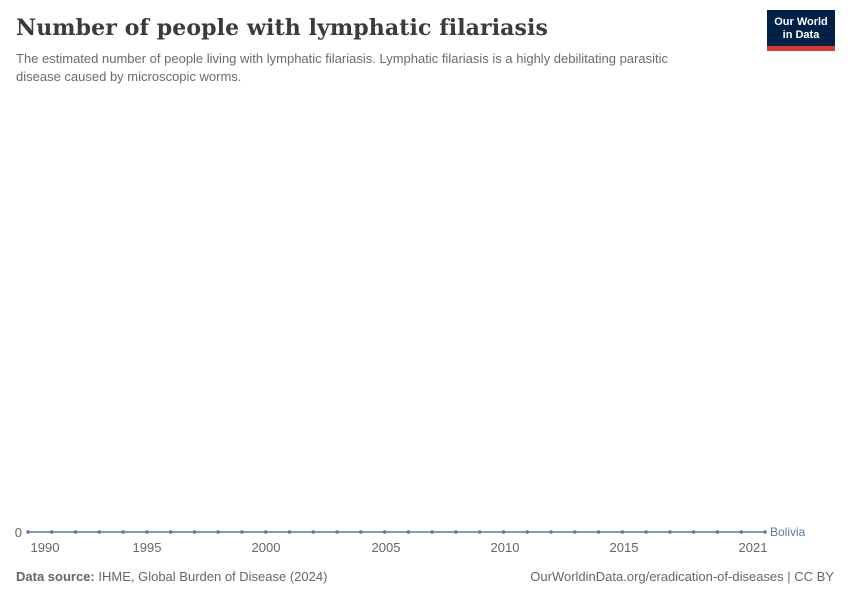  Describe the element at coordinates (386, 547) in the screenshot. I see `x-axis-tick-label: 2005` at that location.